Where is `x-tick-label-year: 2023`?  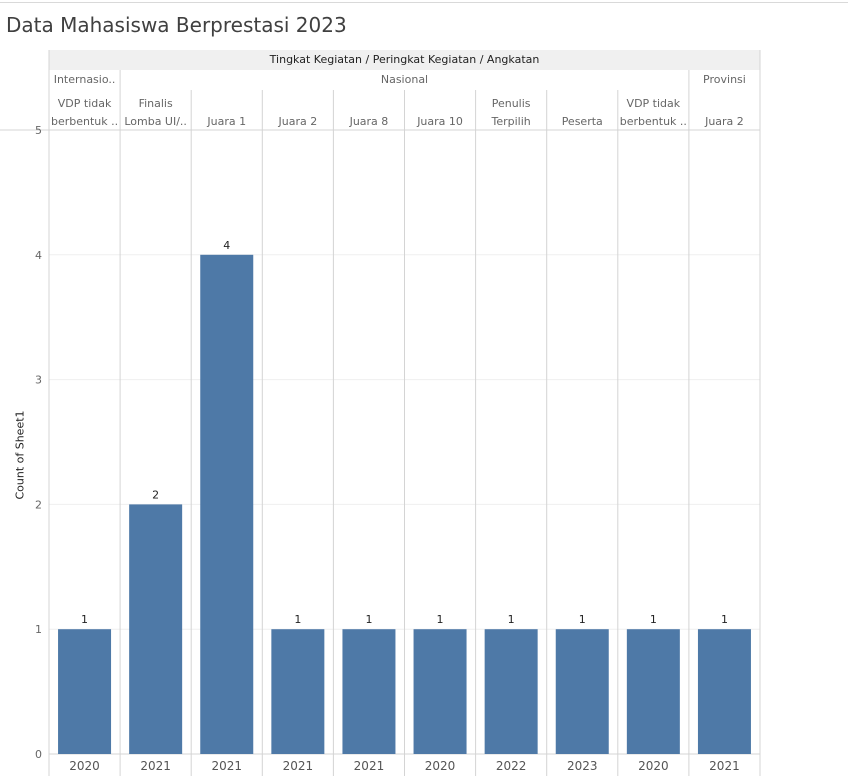
x-tick-label-year: 2023 is located at coordinates (582, 766).